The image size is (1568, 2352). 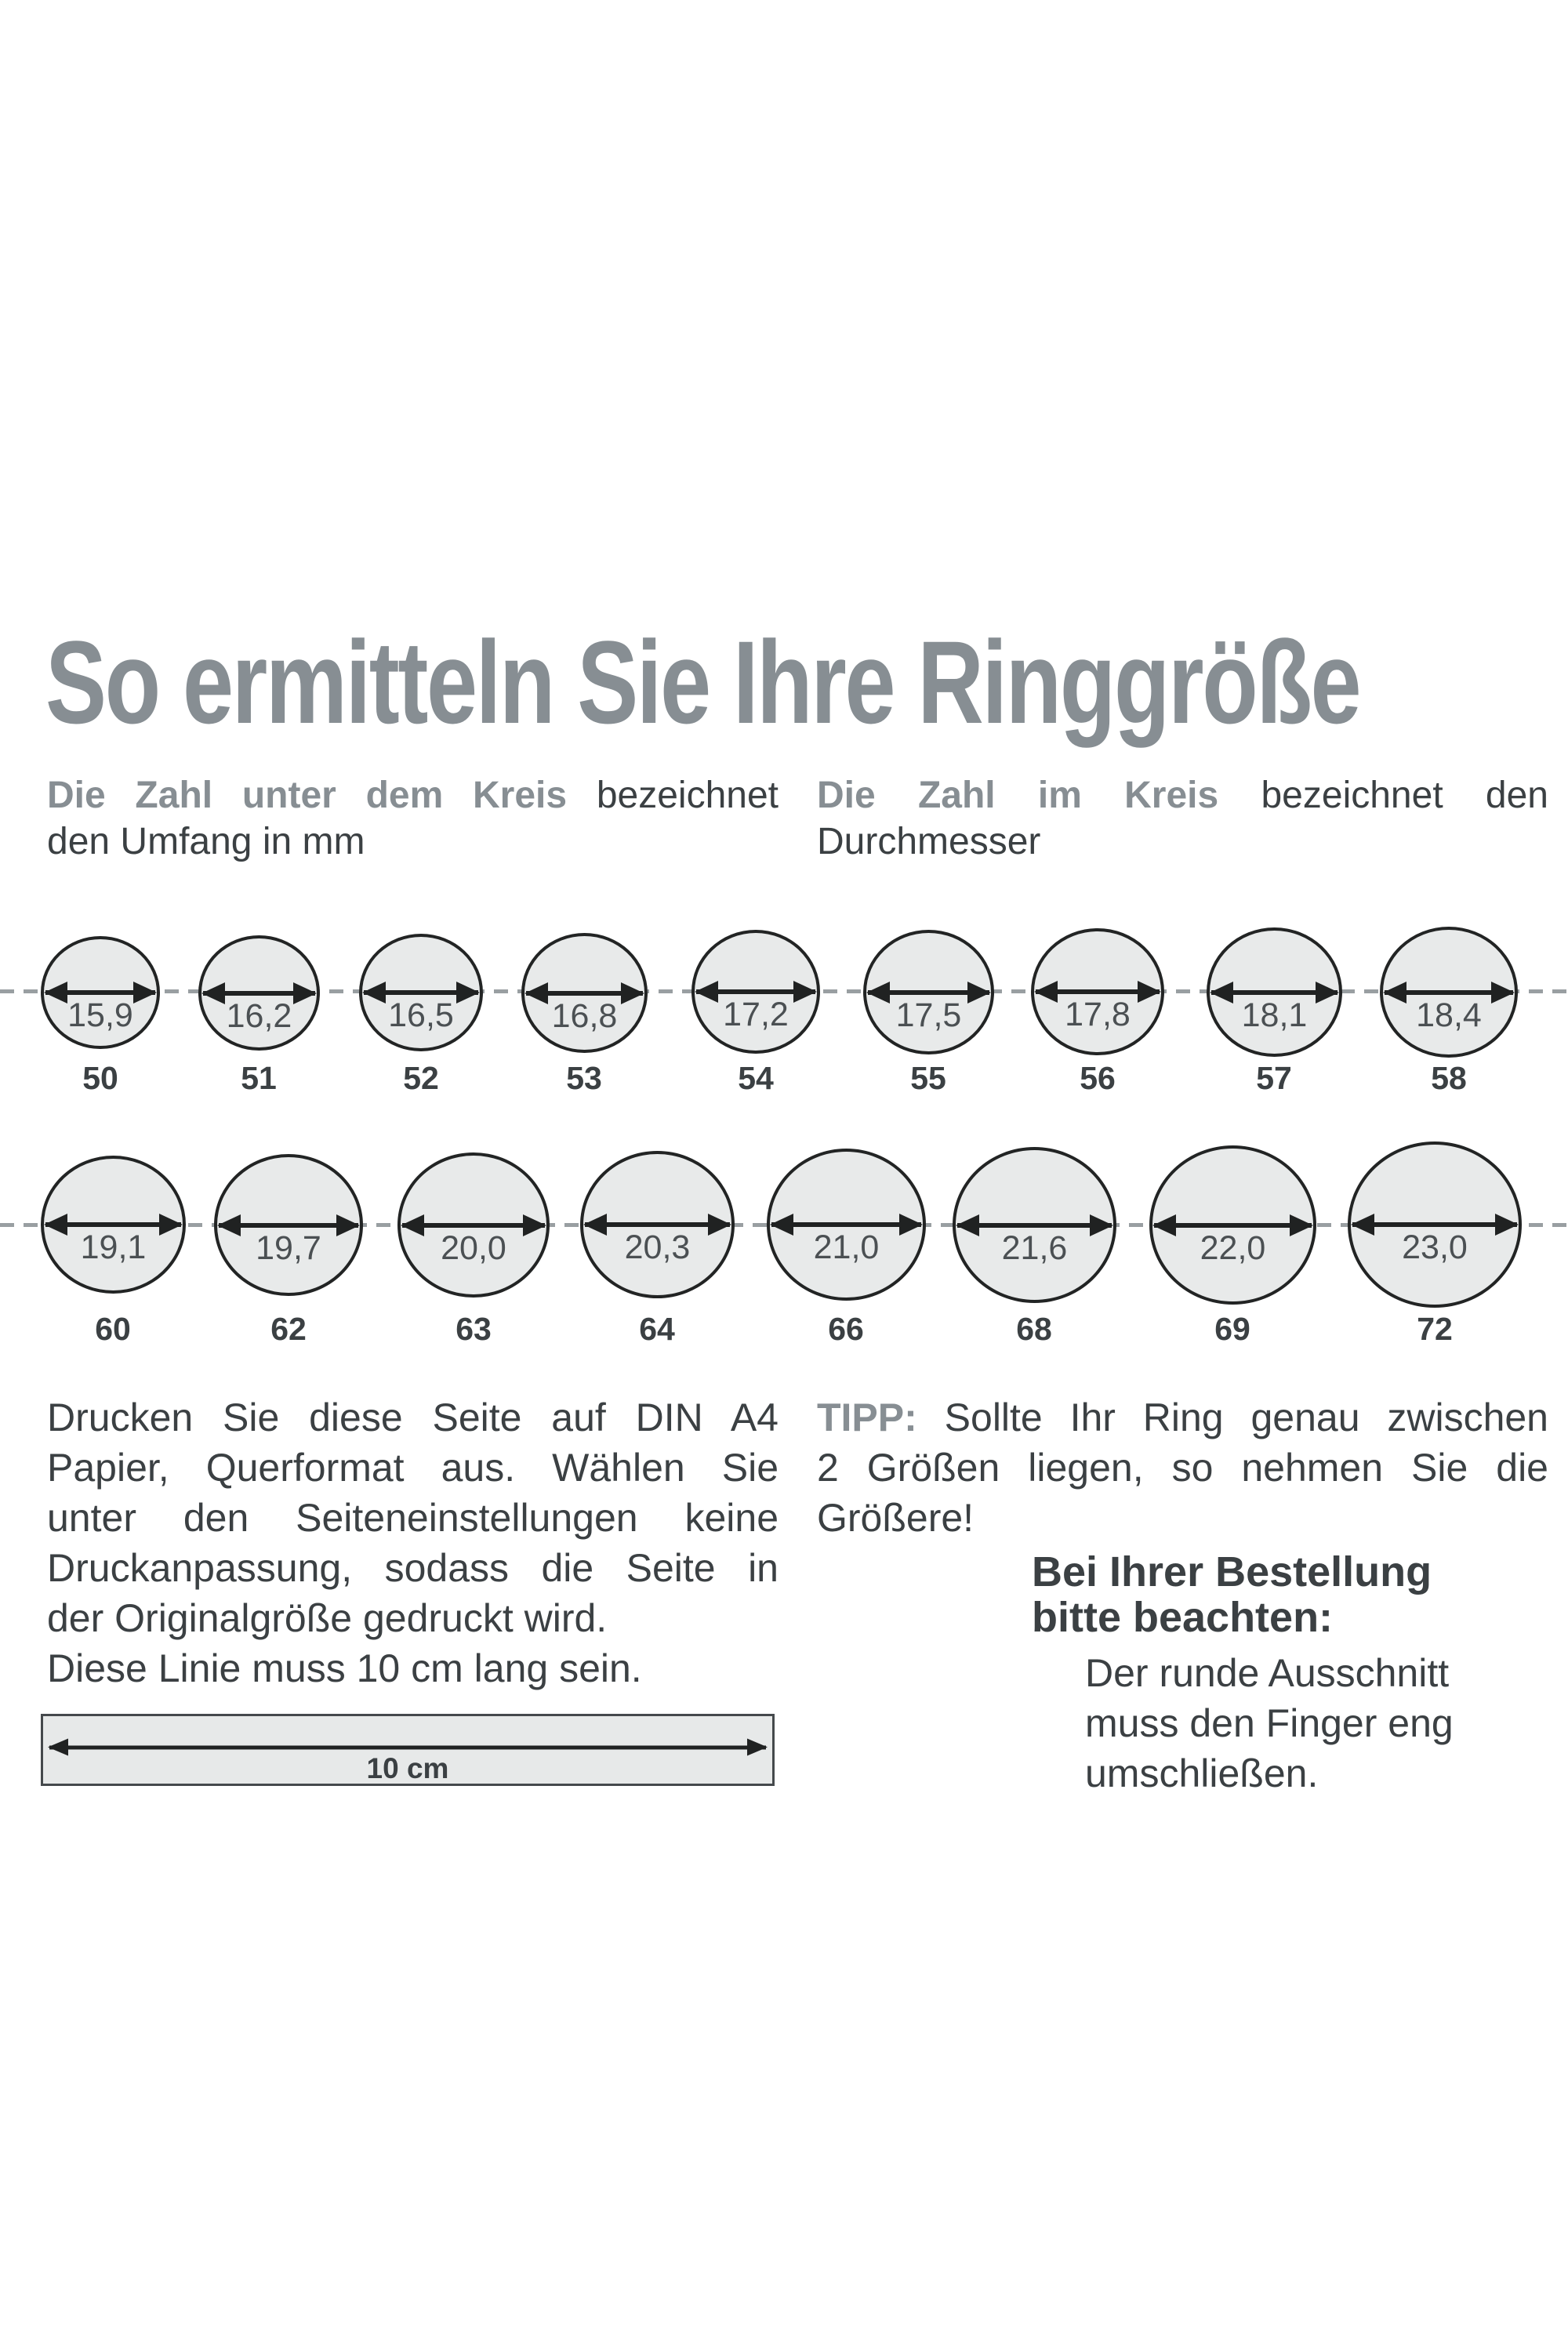 I want to click on ring-circle-58: 18,4, so click(x=1449, y=993).